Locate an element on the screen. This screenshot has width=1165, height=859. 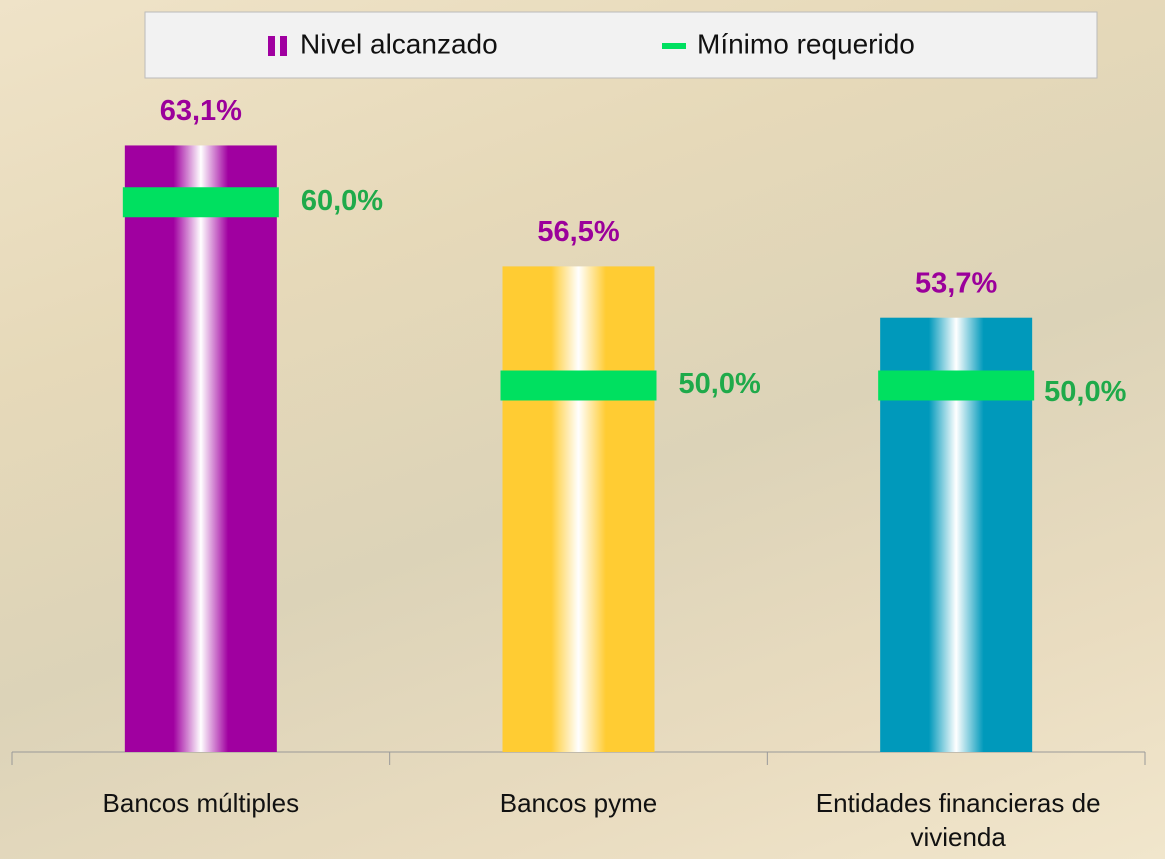
marker-value-label: 60,0% is located at coordinates (342, 201).